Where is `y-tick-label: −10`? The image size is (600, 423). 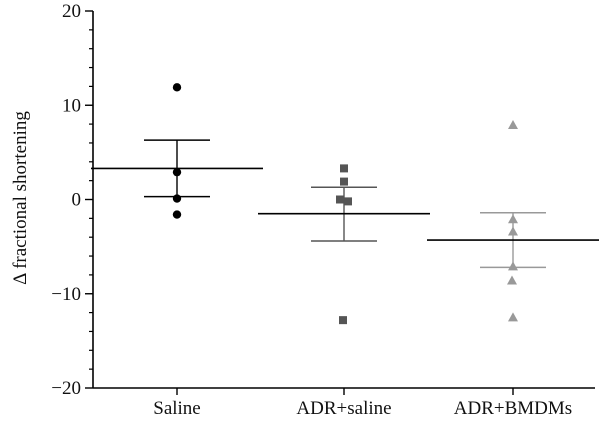
y-tick-label: −10 is located at coordinates (66, 294).